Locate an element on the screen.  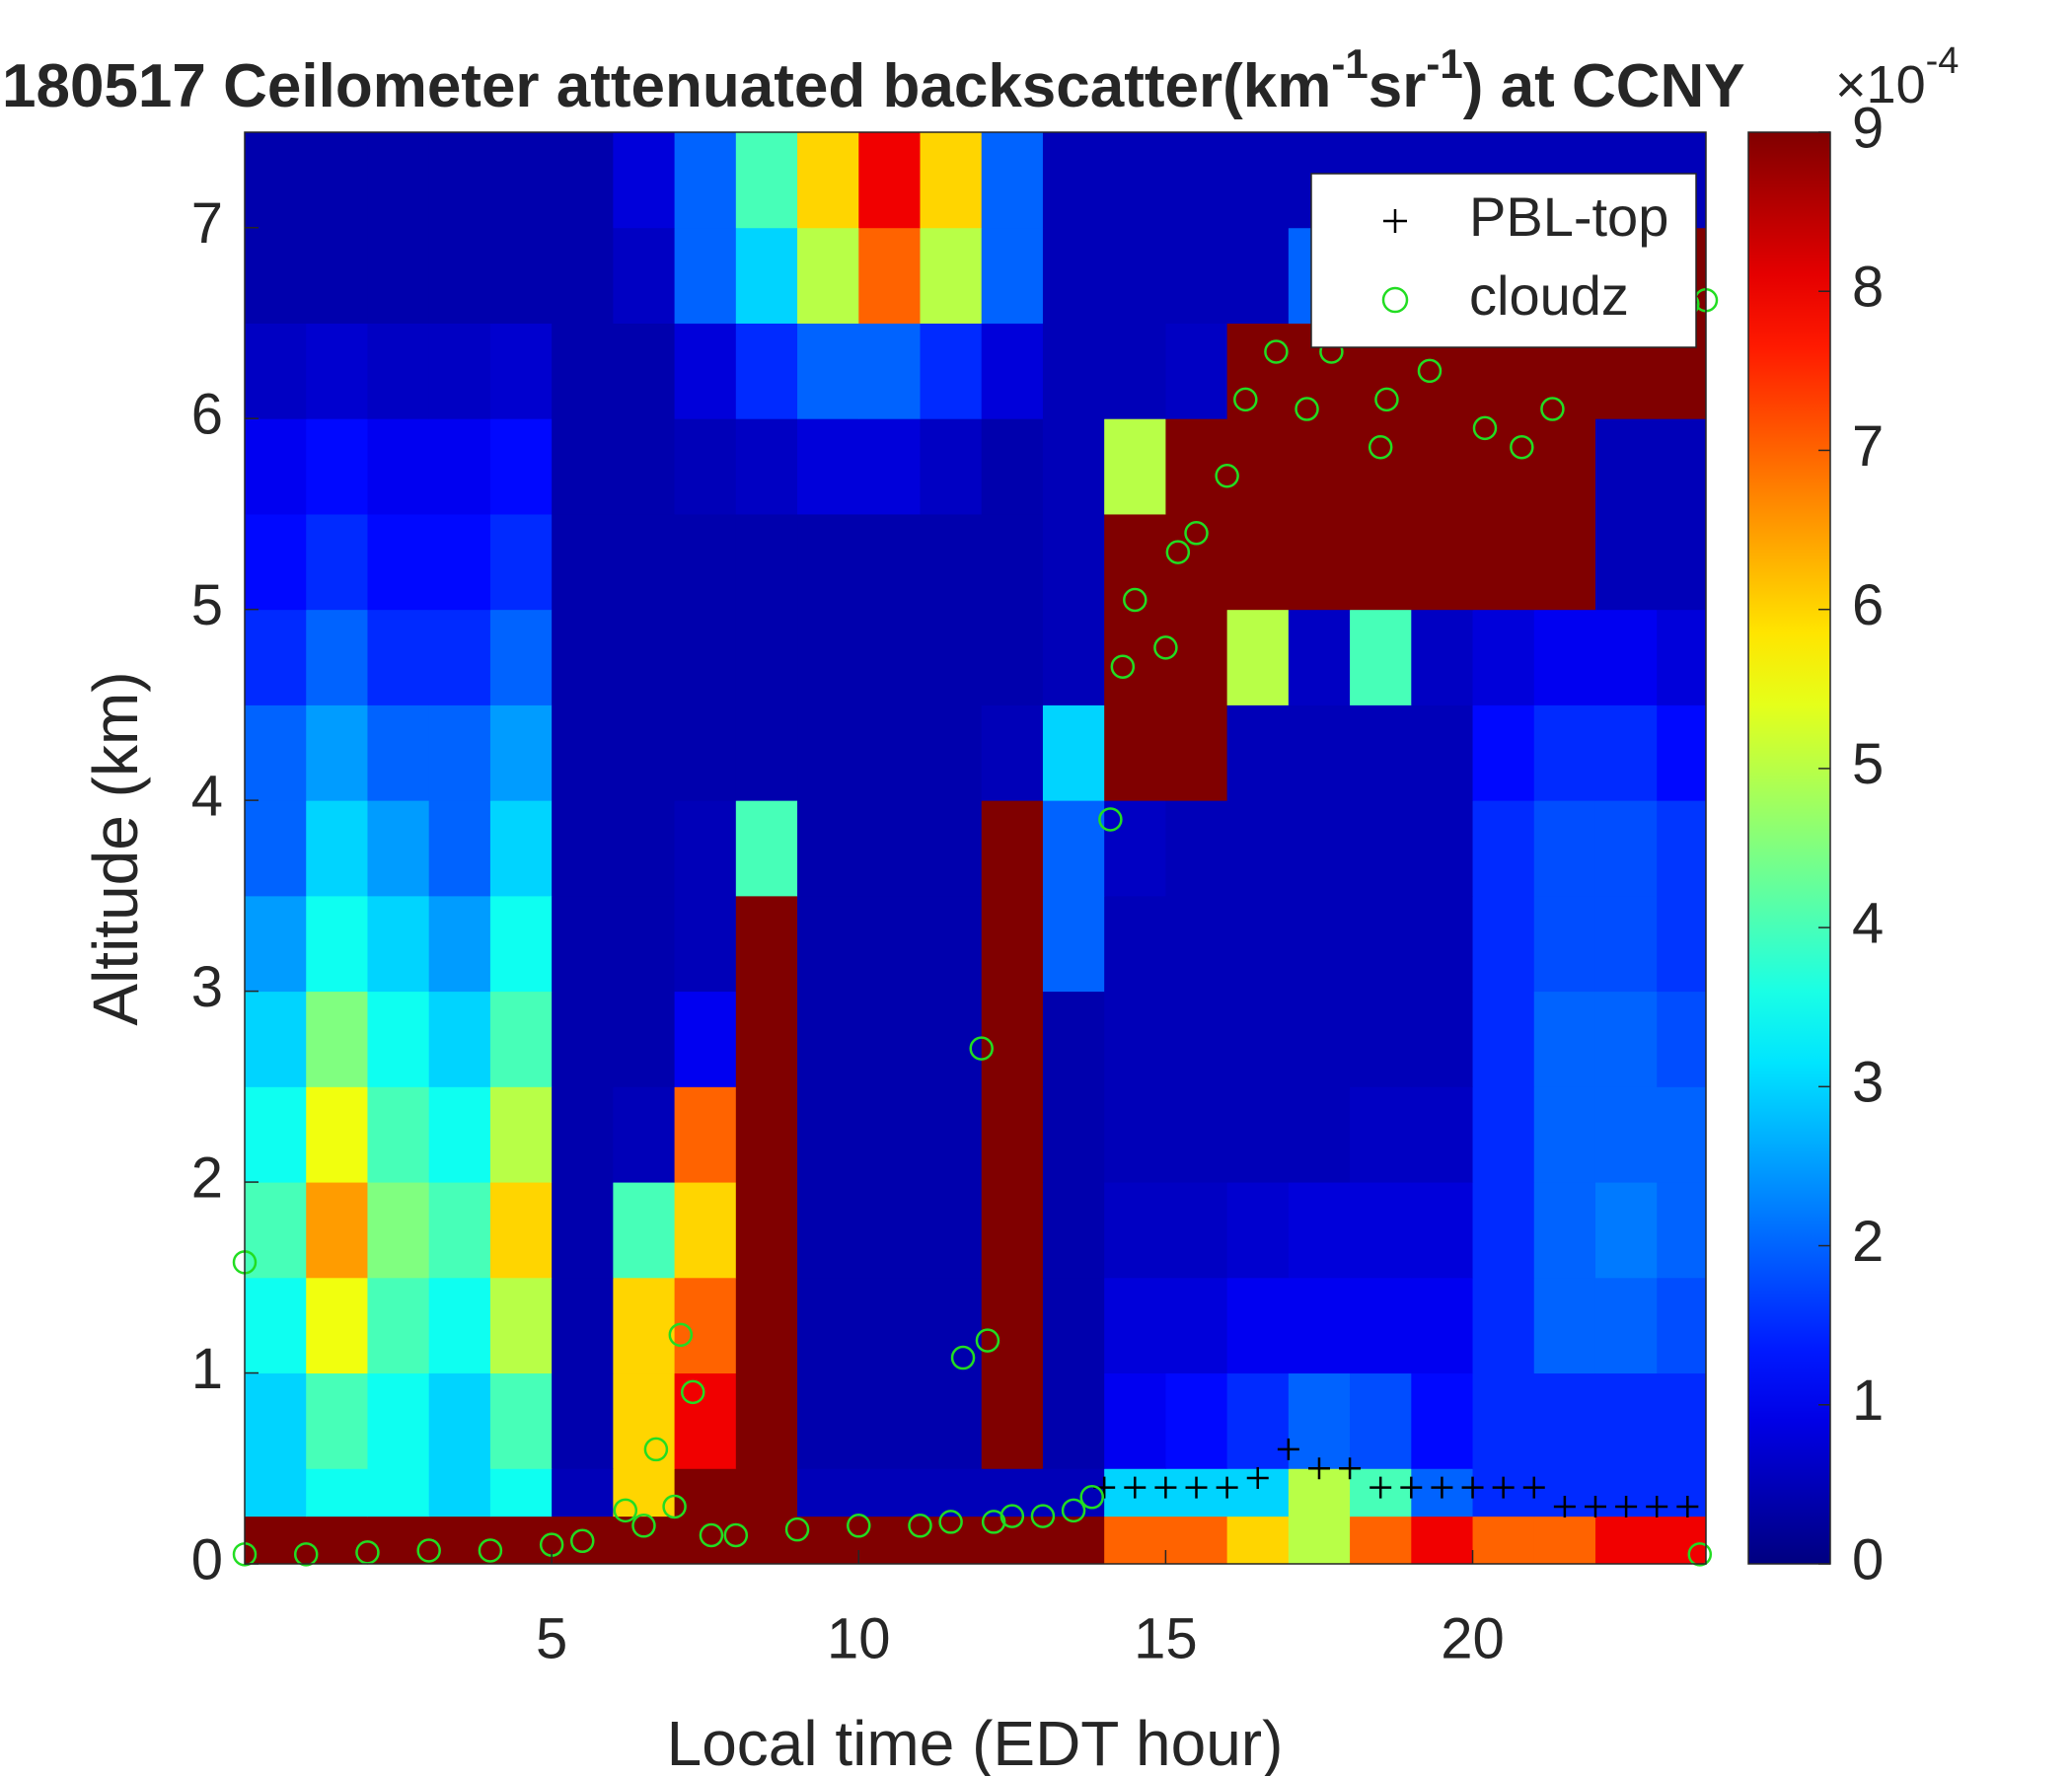
x-tick-label: 10 is located at coordinates (859, 1638).